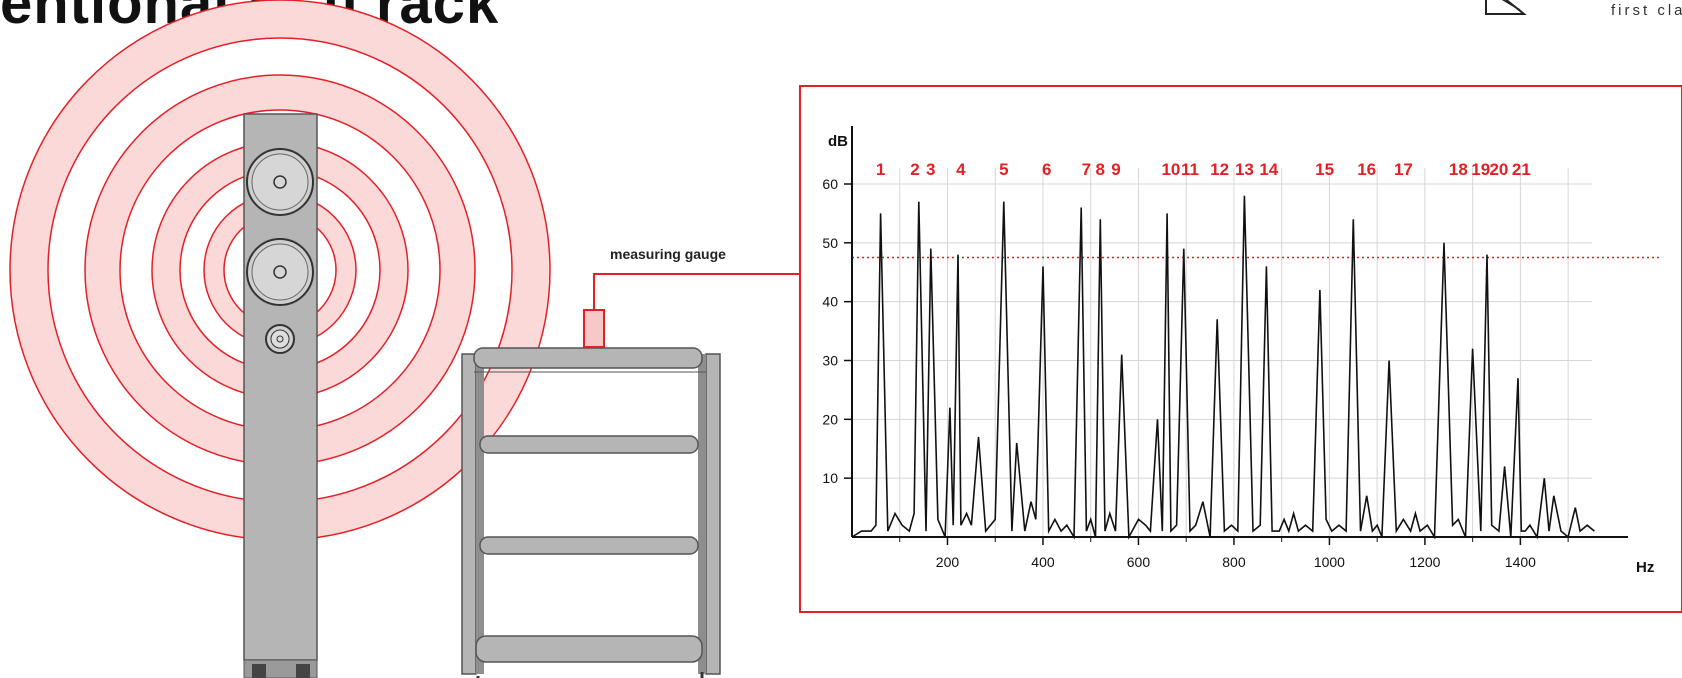  I want to click on peak-label-1: 1, so click(880, 169).